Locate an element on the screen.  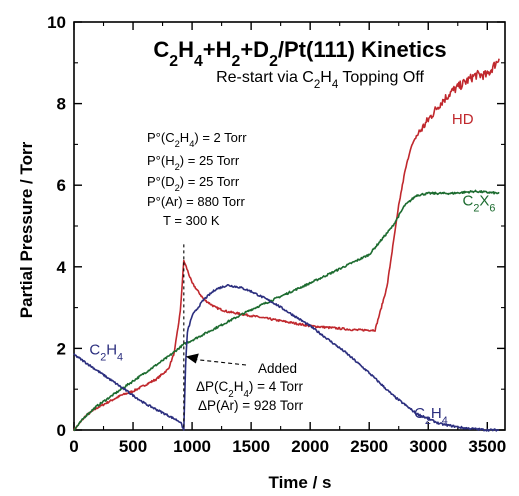
condition-line: T = 300 K is located at coordinates (191, 220).